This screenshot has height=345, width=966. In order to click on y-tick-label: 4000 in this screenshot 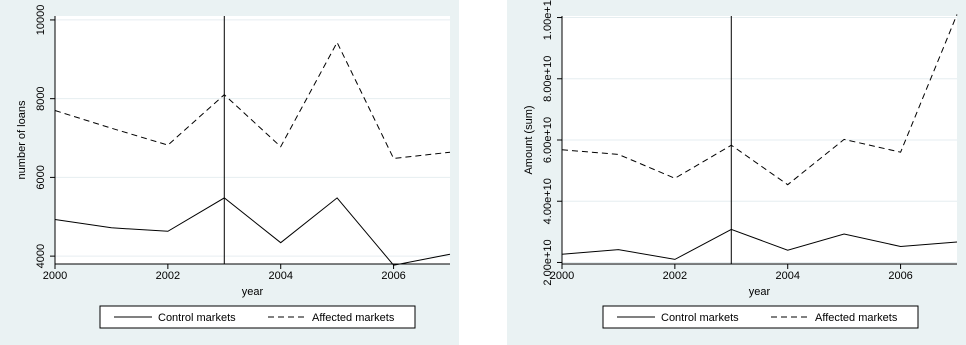, I will do `click(41, 256)`.